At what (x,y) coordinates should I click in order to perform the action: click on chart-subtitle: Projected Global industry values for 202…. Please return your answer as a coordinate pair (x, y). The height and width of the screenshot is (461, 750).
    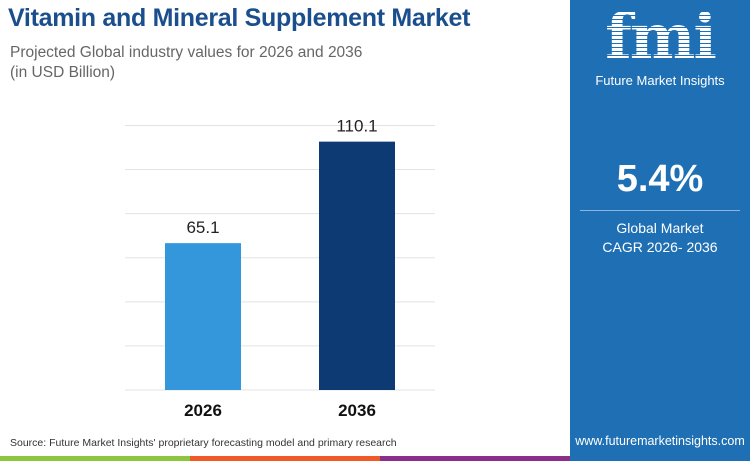
    Looking at the image, I should click on (186, 63).